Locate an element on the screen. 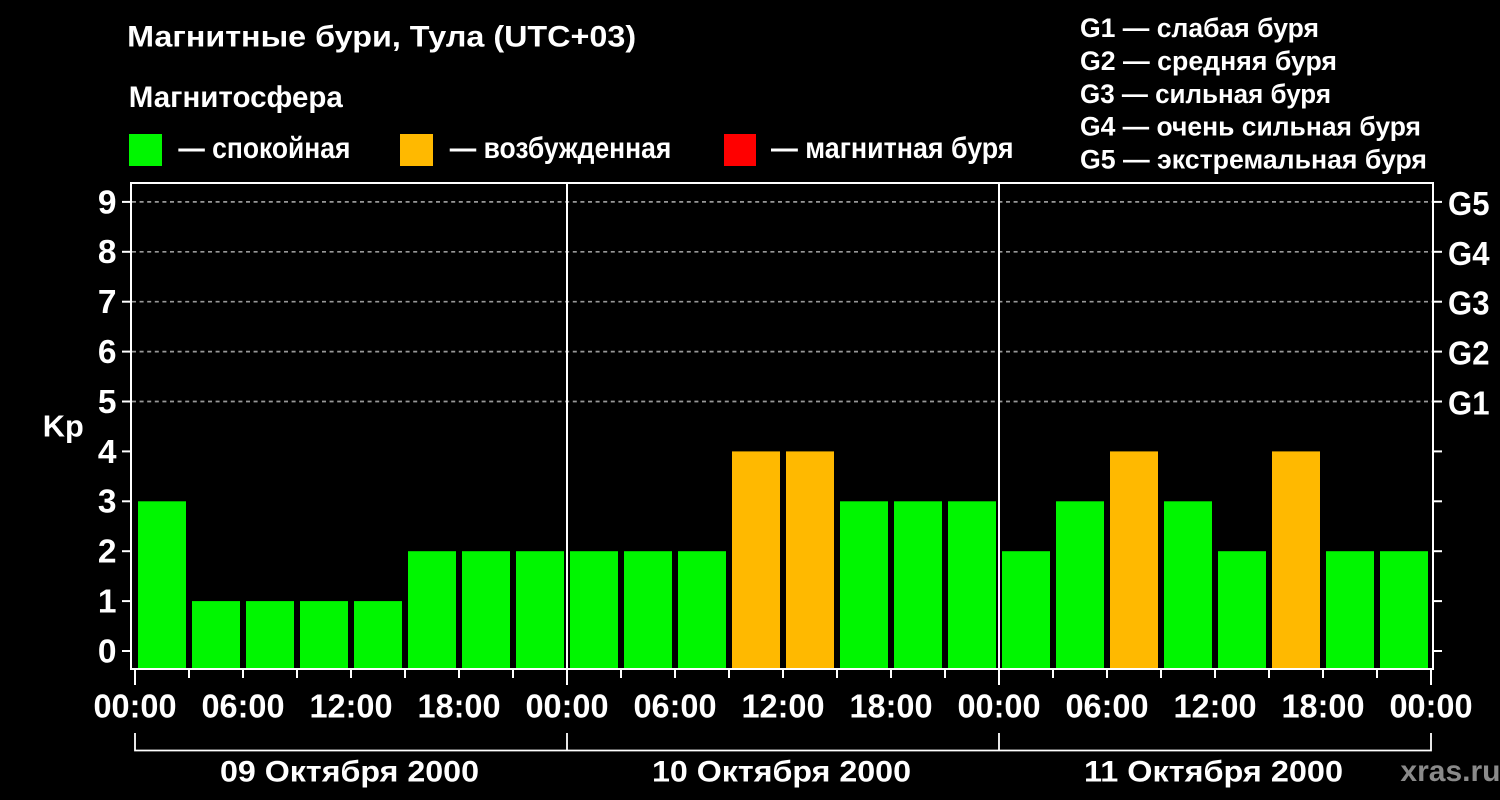 The height and width of the screenshot is (800, 1500). svg-text: Магнитные бури, Тула (UTC+03) is located at coordinates (381, 37).